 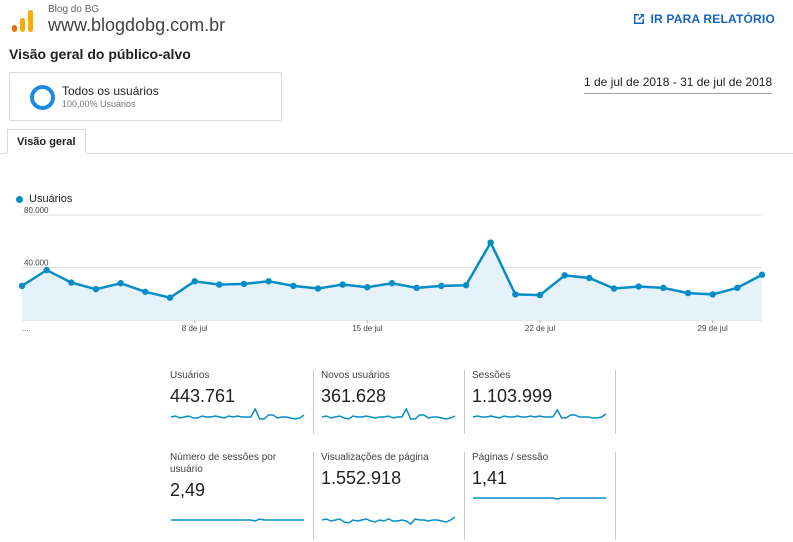 What do you see at coordinates (490, 478) in the screenshot?
I see `metric-value: 1,41` at bounding box center [490, 478].